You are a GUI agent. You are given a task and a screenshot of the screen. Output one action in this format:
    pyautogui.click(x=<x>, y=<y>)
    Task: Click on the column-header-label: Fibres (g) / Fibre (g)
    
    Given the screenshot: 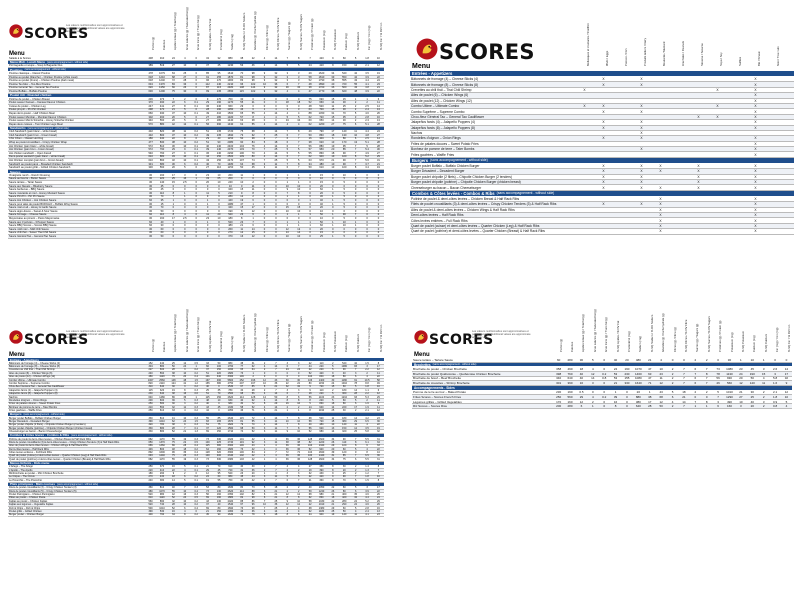 What is the action you would take?
    pyautogui.click(x=266, y=339)
    